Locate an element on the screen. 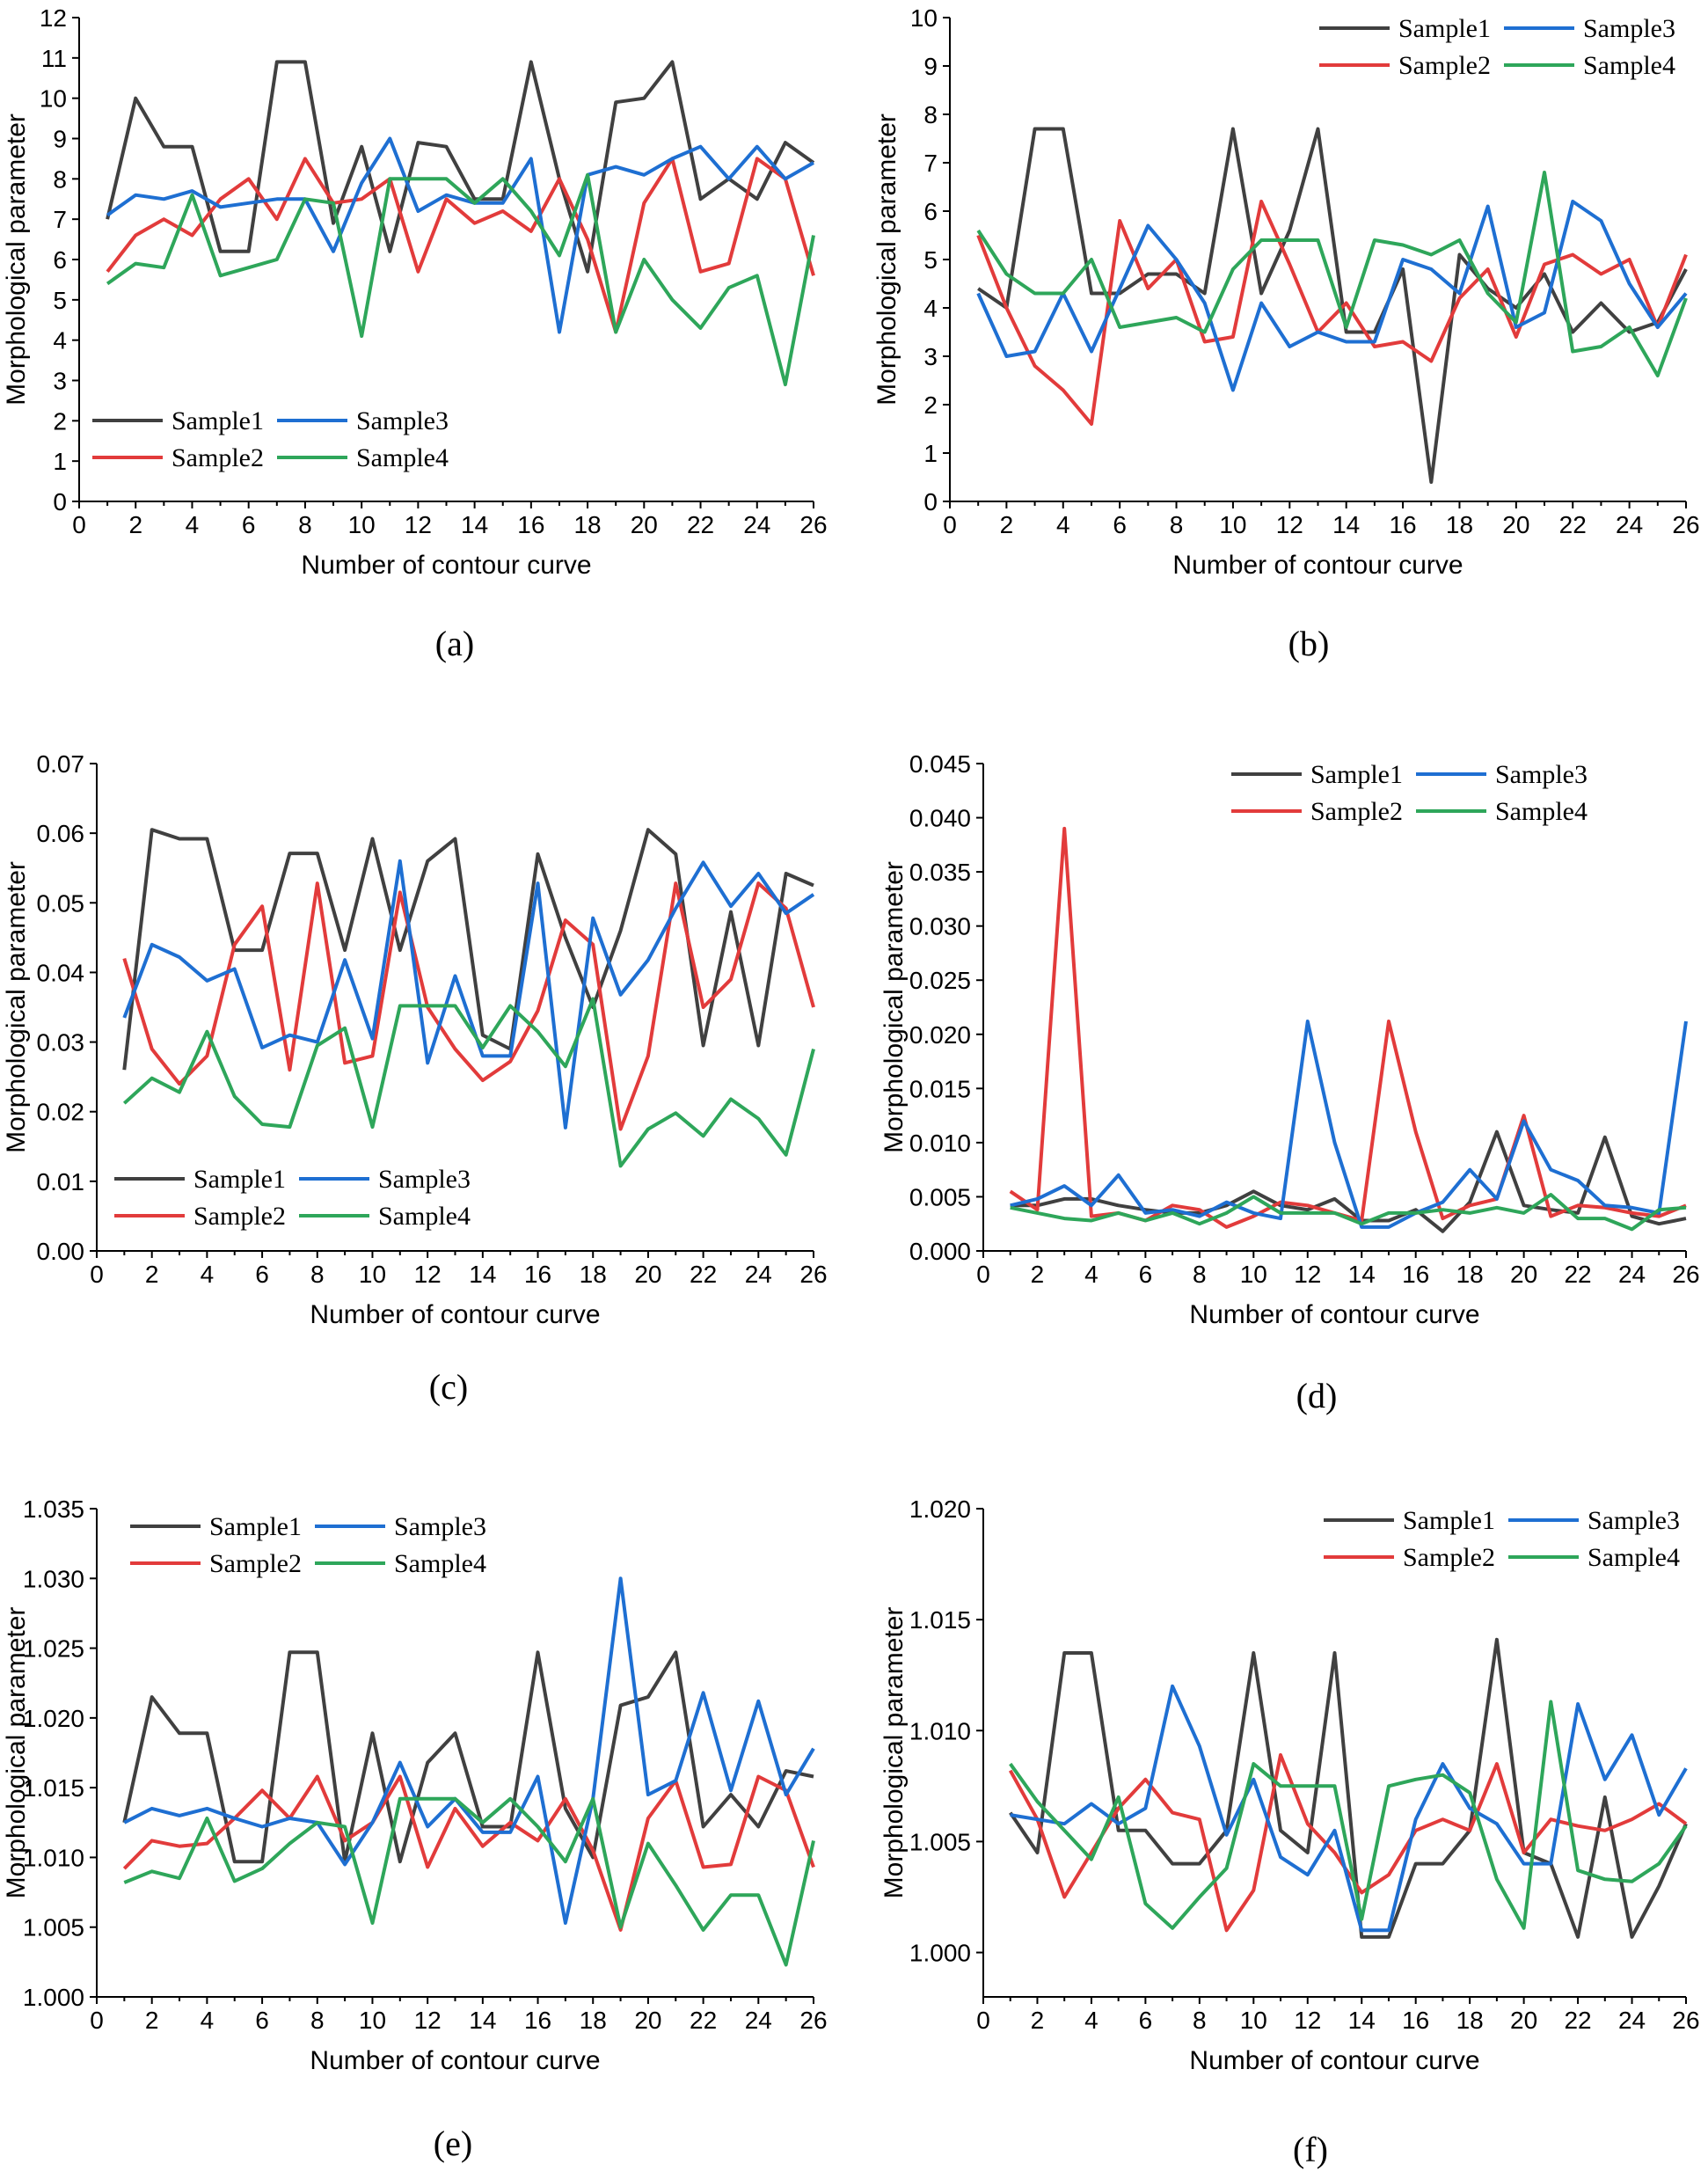  y-tick-label: 1.025 is located at coordinates (53, 1649).